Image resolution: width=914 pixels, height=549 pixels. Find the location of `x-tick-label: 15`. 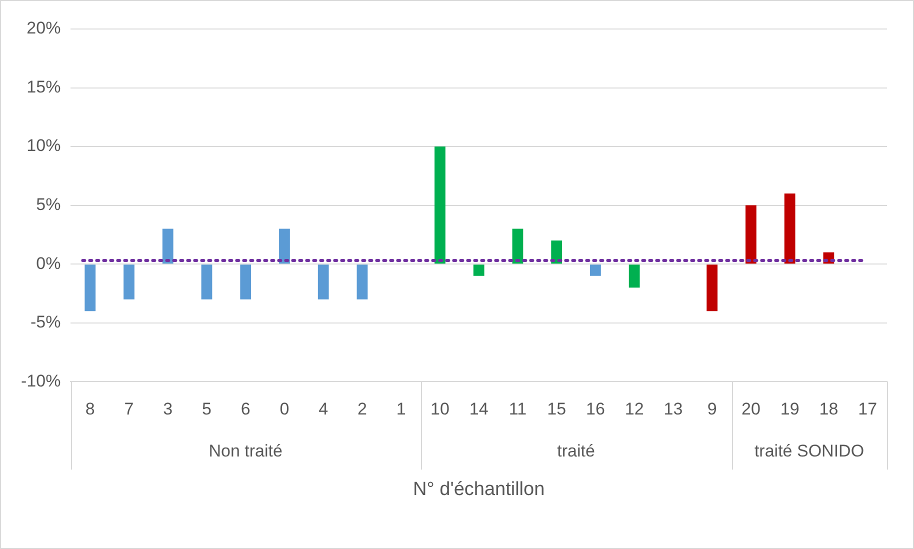

x-tick-label: 15 is located at coordinates (556, 408).